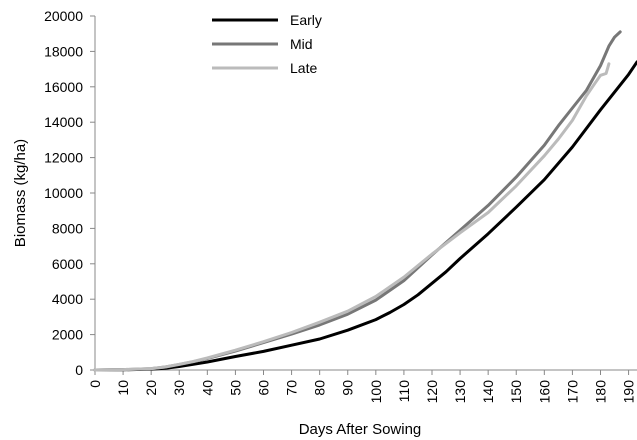 The image size is (637, 440). What do you see at coordinates (67, 335) in the screenshot?
I see `y-tick-label: 2000` at bounding box center [67, 335].